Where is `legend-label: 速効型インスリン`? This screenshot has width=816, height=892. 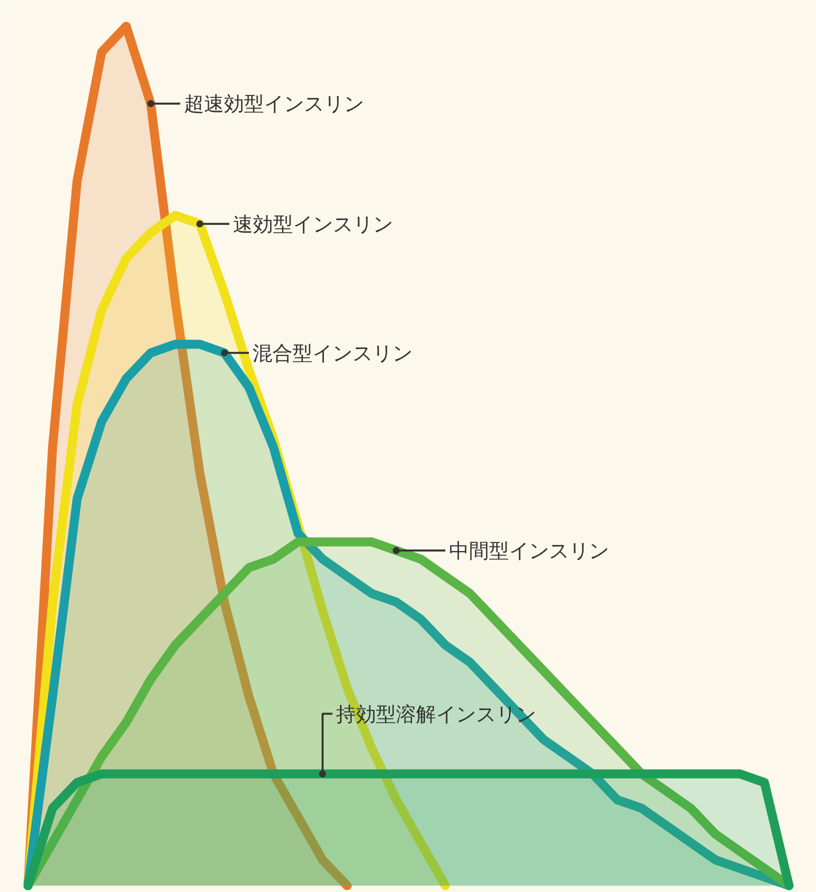 legend-label: 速効型インスリン is located at coordinates (312, 224).